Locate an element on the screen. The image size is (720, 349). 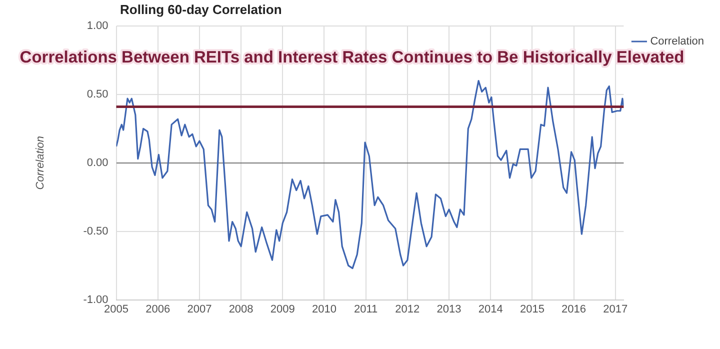
x-tick-label: 2006 is located at coordinates (158, 309).